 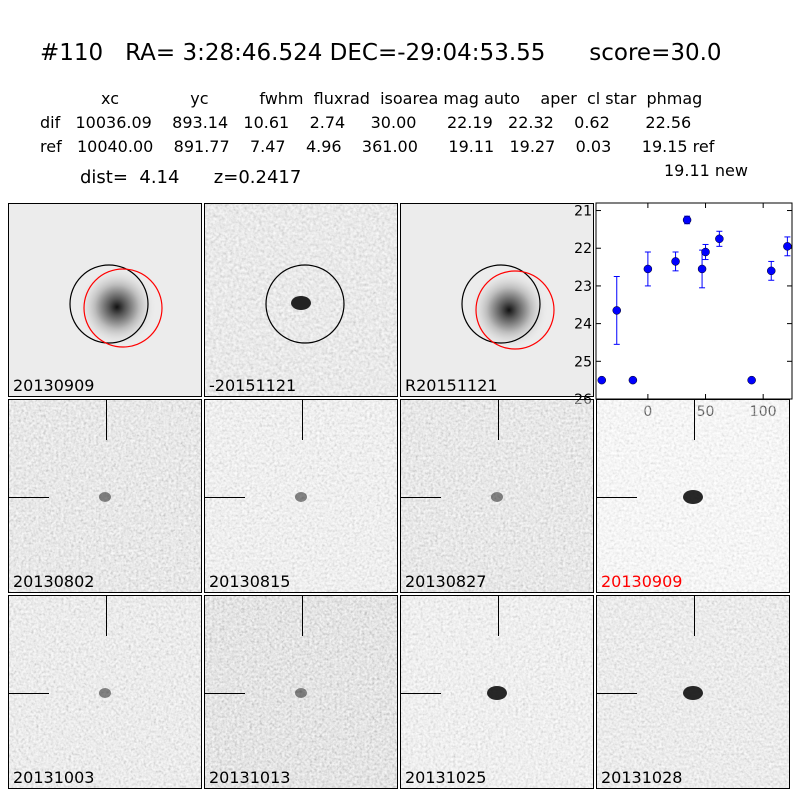 I want to click on ref-aperture-circle, so click(x=109, y=304).